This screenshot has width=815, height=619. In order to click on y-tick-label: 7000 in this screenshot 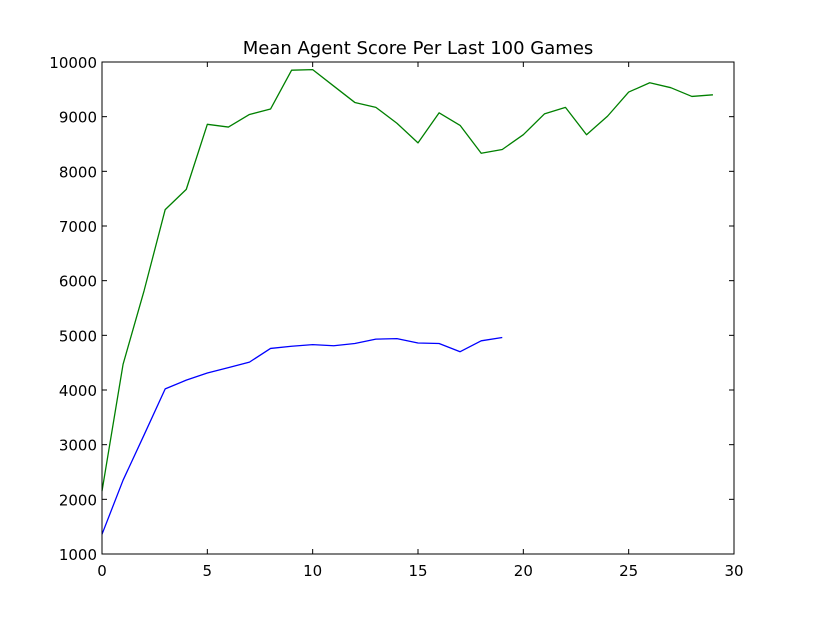, I will do `click(78, 227)`.